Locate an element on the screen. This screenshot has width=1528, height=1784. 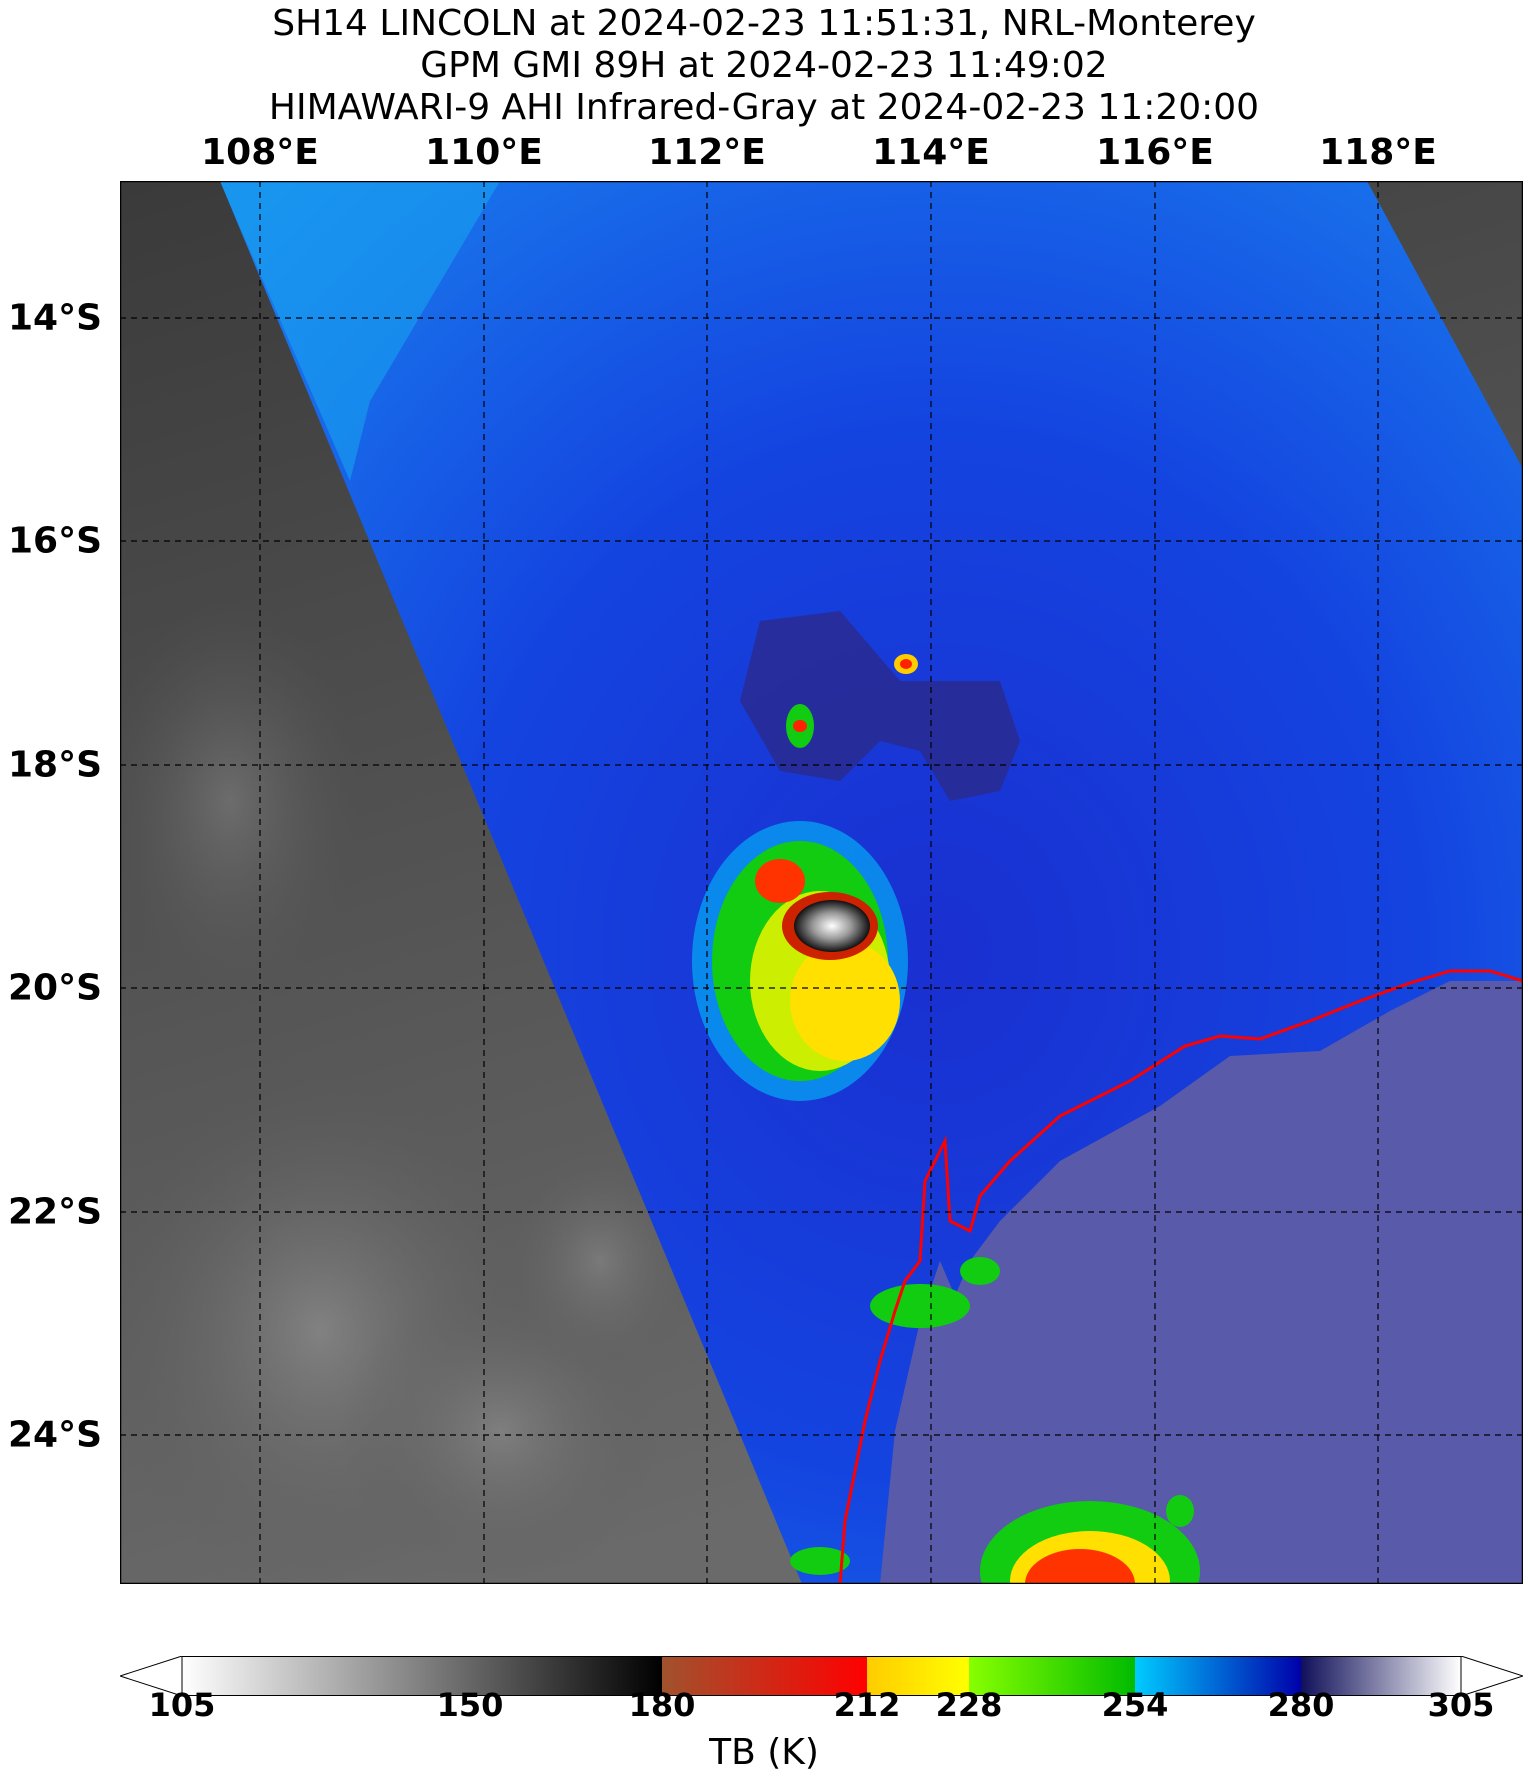
colorbar-tick-254: 254 is located at coordinates (1135, 1705).